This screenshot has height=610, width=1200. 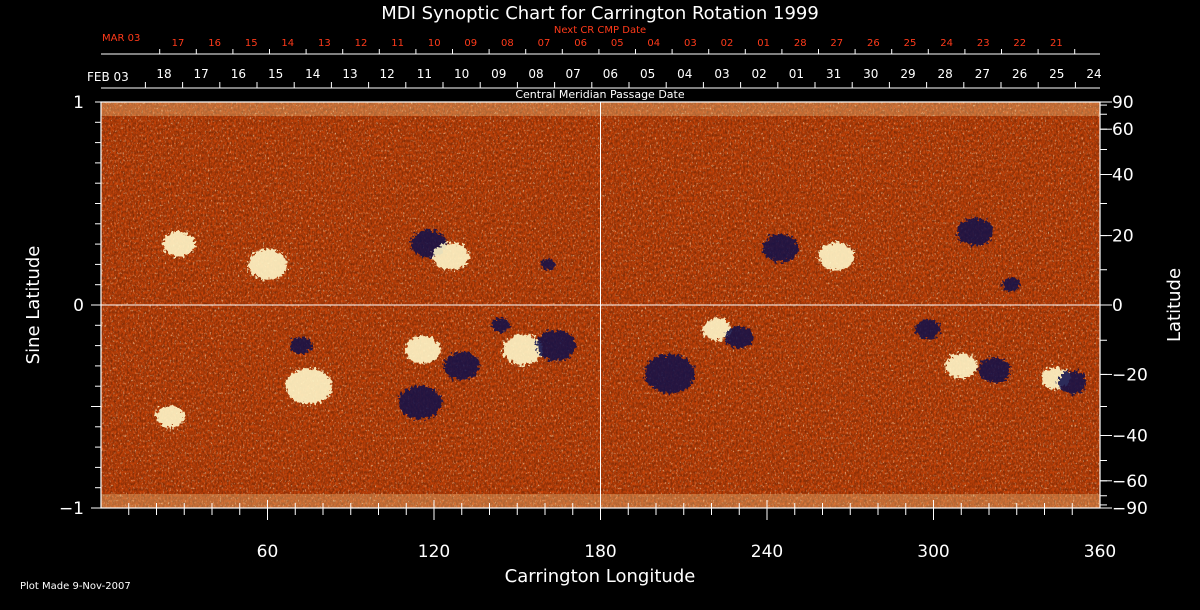 What do you see at coordinates (907, 74) in the screenshot?
I see `cmp-date-tick-label: 29` at bounding box center [907, 74].